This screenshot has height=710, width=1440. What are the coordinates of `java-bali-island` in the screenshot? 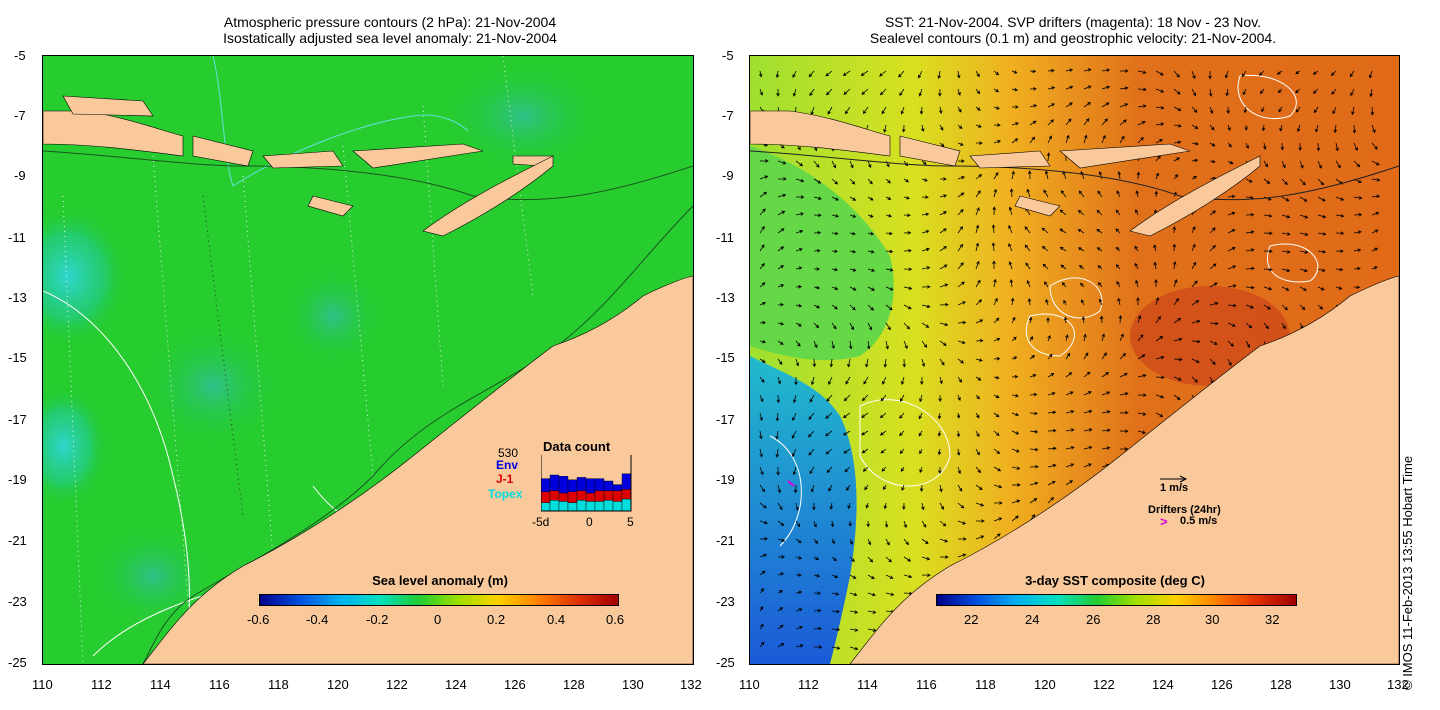 It's located at (820, 133).